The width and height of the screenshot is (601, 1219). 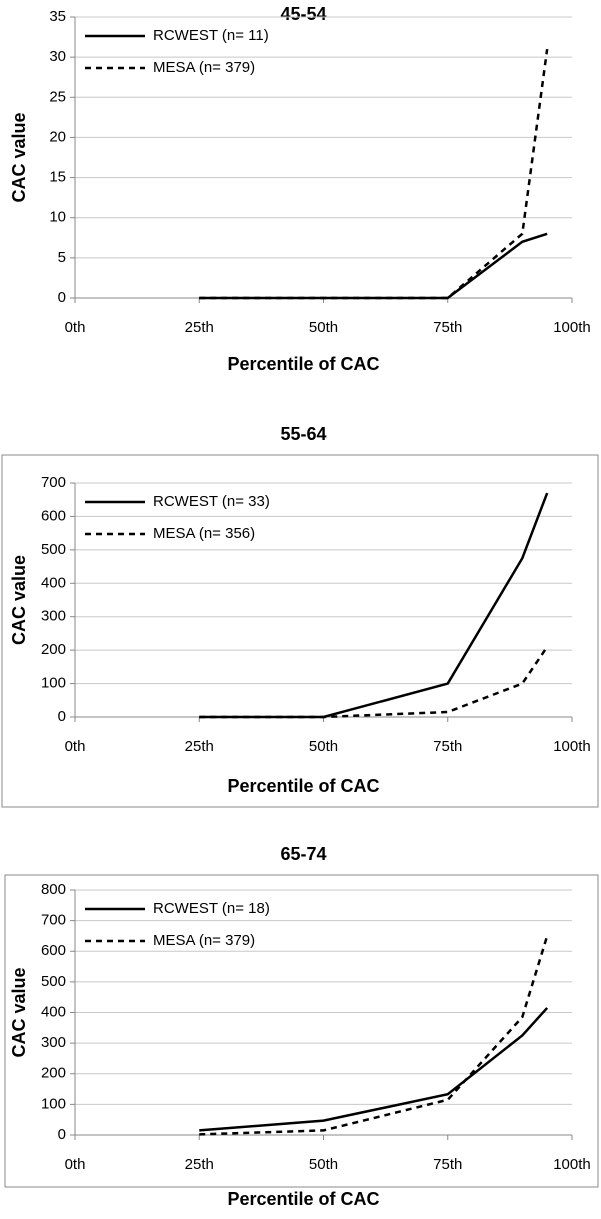 What do you see at coordinates (204, 533) in the screenshot?
I see `legend-label: MESA (n= 356)` at bounding box center [204, 533].